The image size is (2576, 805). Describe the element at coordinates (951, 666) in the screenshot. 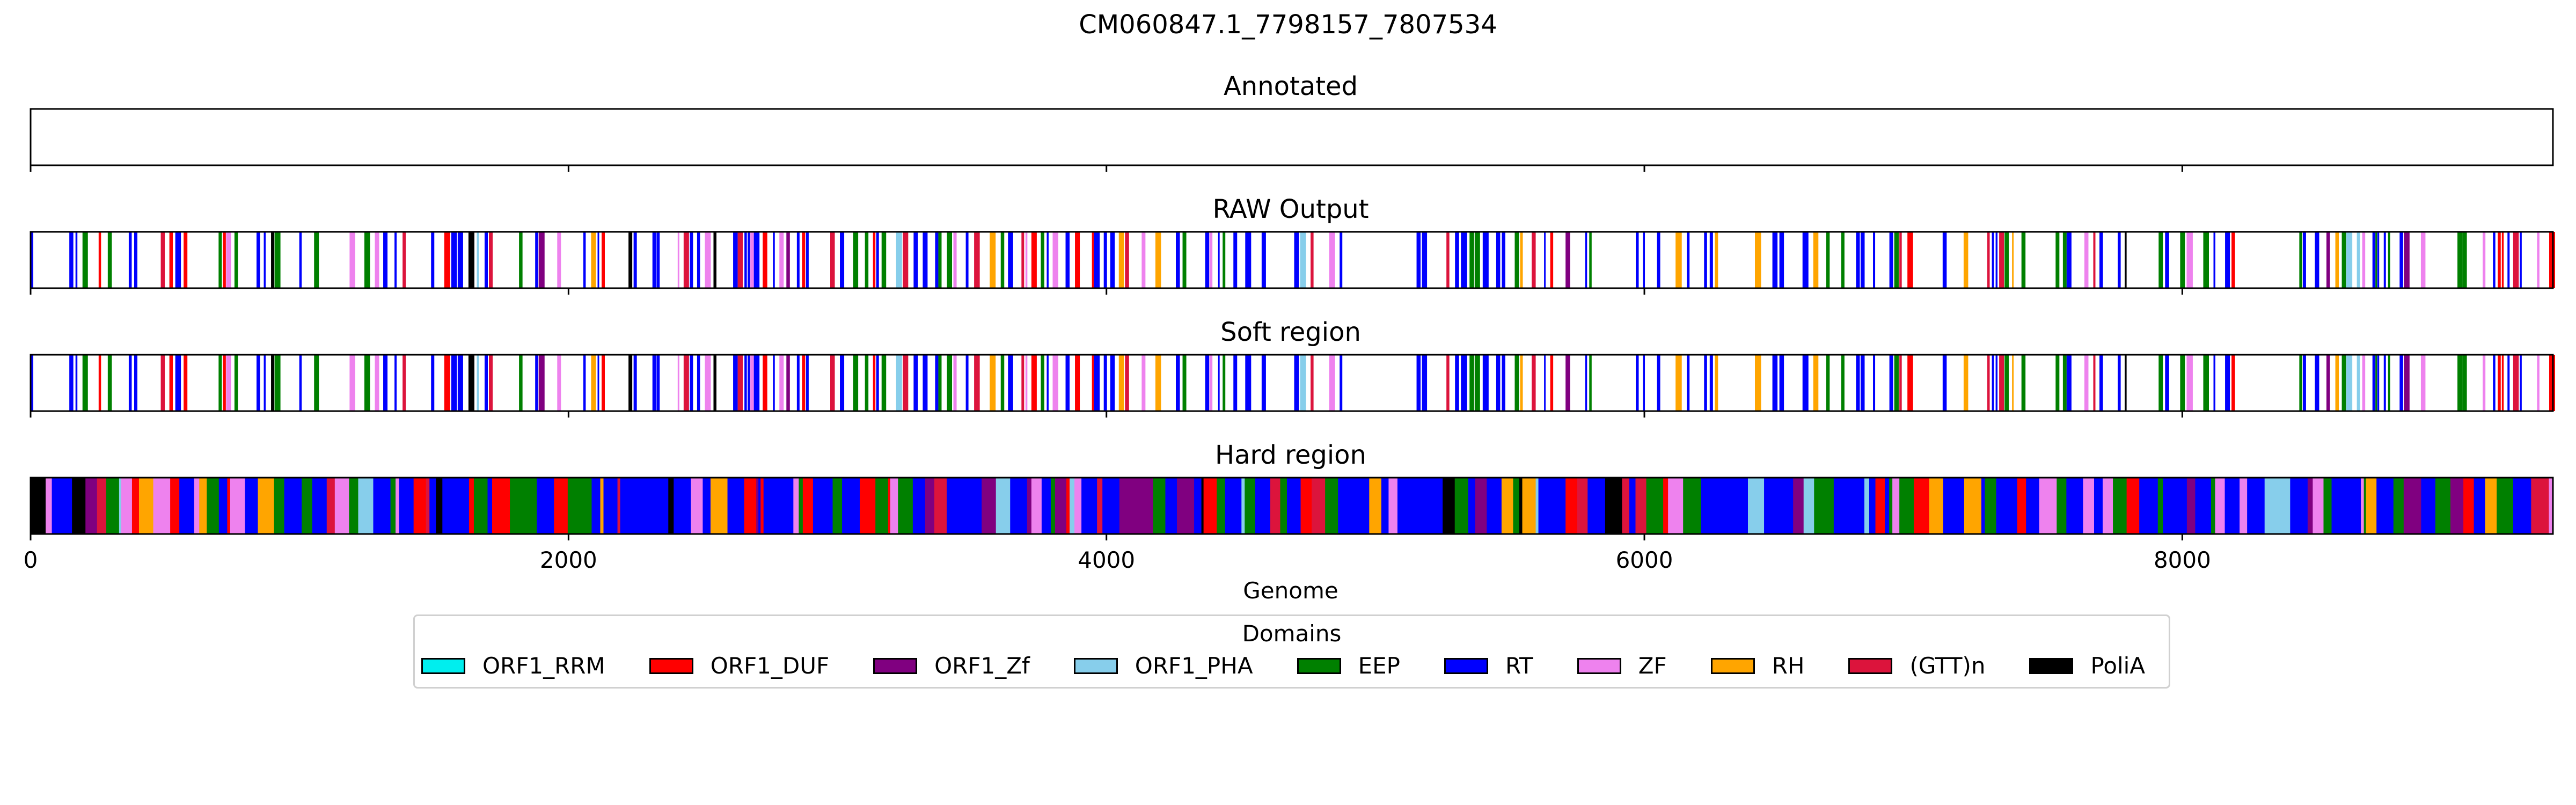

I see `legend-item: ORF1_Zf` at that location.